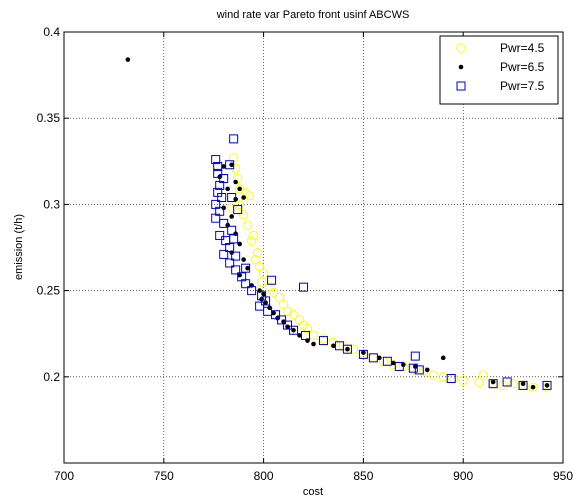 This screenshot has width=579, height=501. I want to click on legend-label: Pwr=6.5, so click(522, 67).